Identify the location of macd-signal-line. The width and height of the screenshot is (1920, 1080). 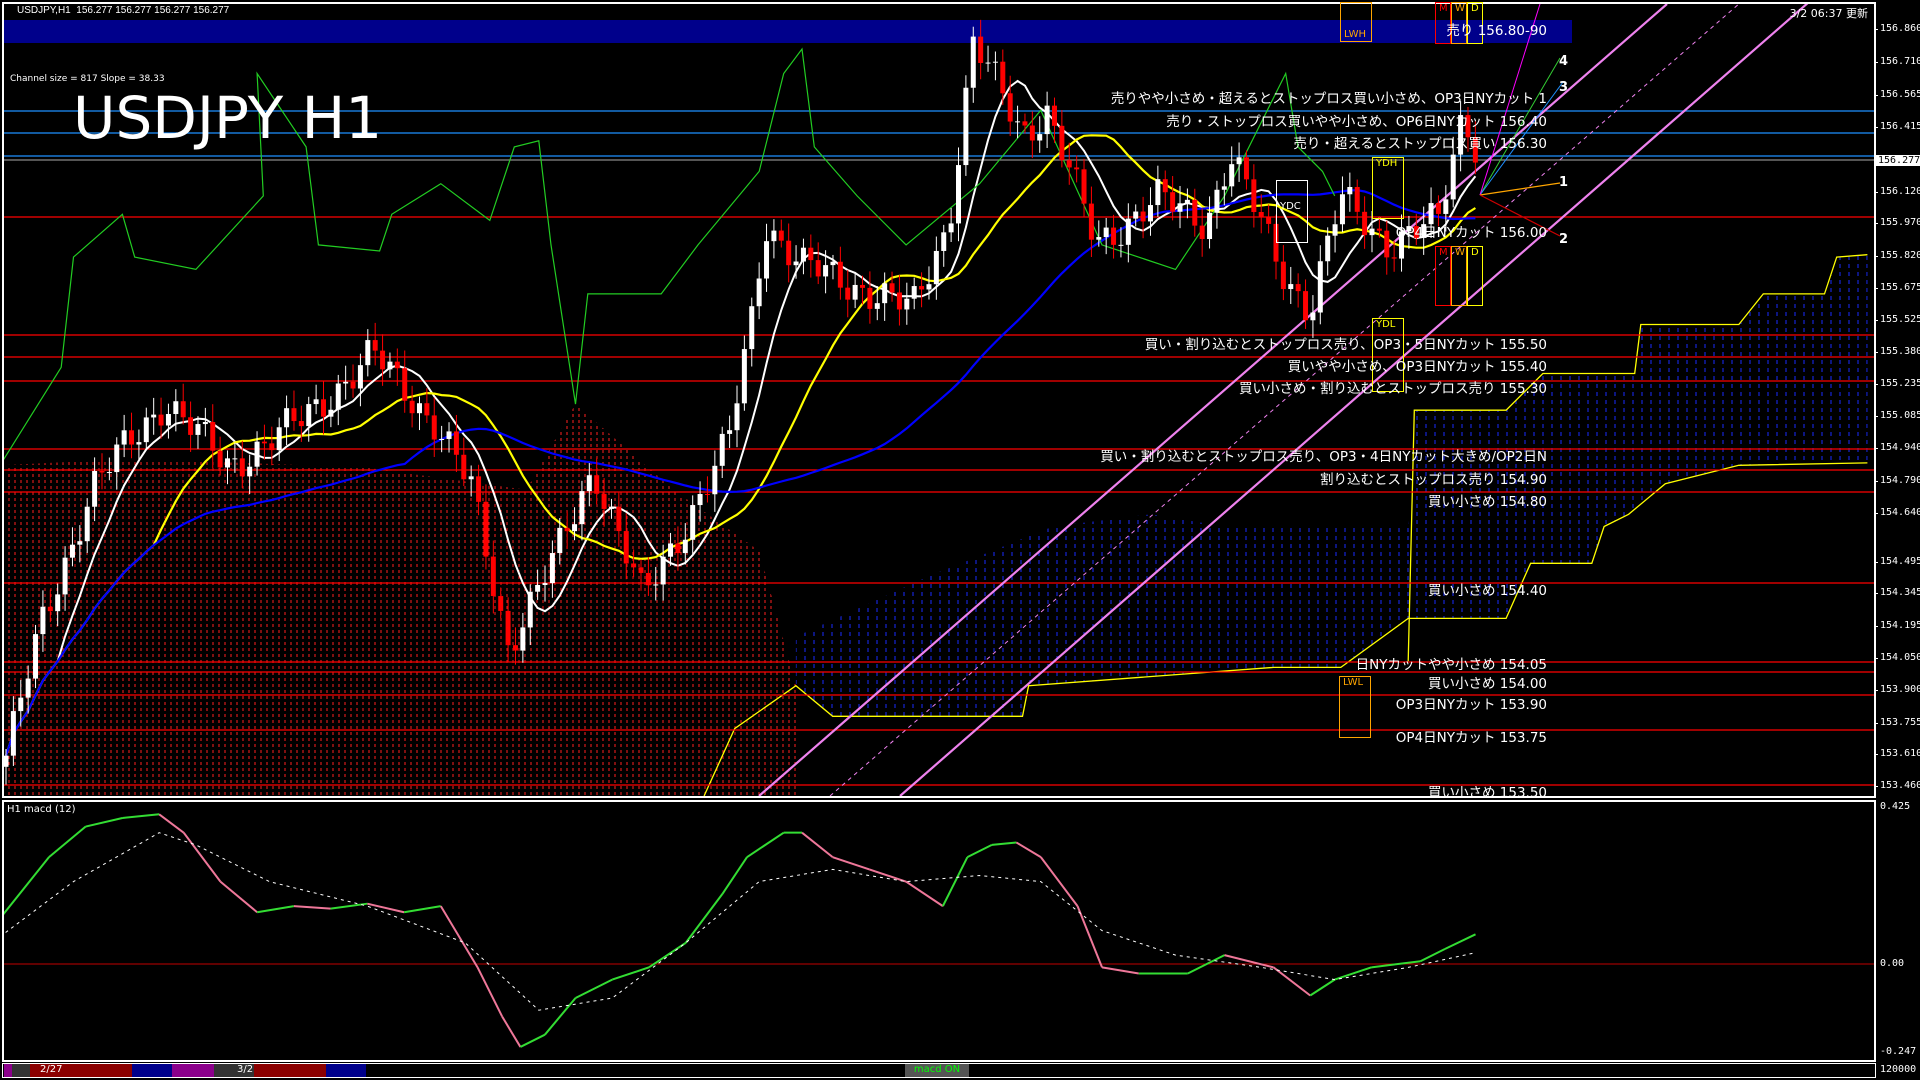
(740, 921).